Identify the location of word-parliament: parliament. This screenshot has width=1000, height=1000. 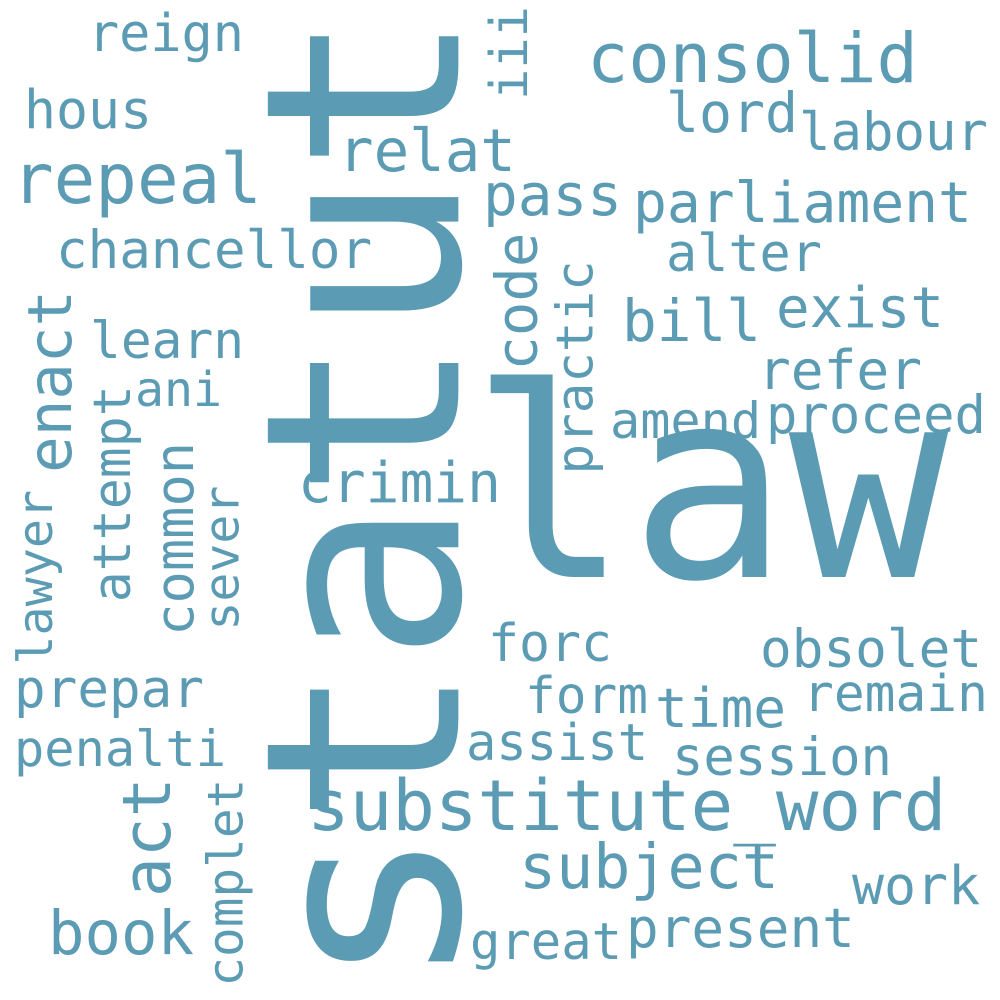
(802, 203).